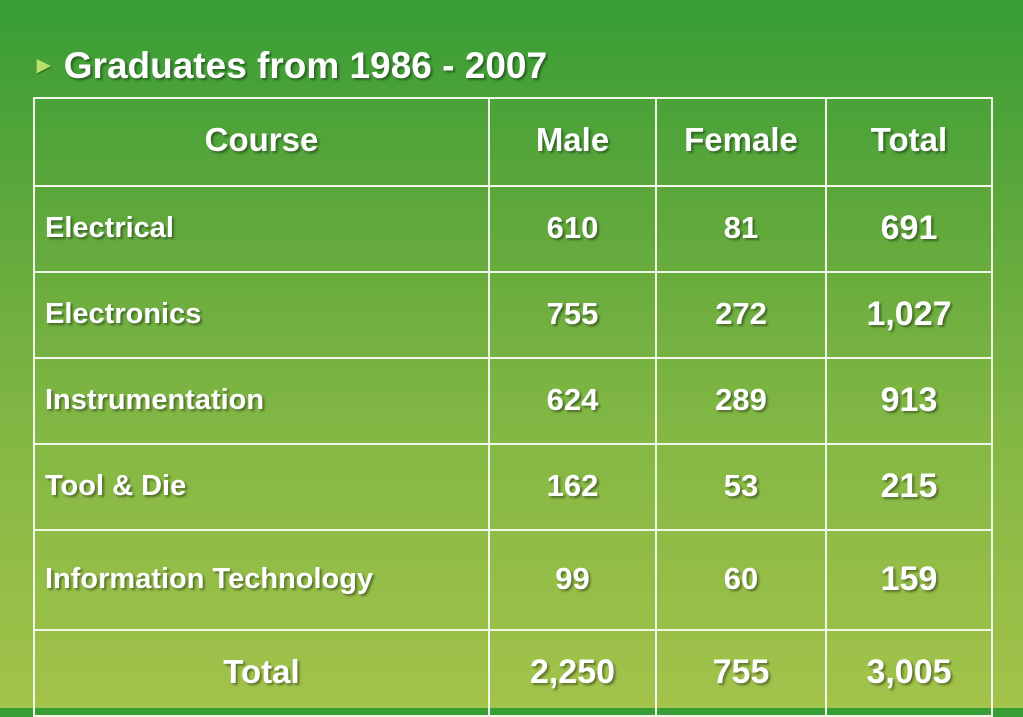 This screenshot has height=717, width=1023. Describe the element at coordinates (572, 142) in the screenshot. I see `header-male: Male` at that location.